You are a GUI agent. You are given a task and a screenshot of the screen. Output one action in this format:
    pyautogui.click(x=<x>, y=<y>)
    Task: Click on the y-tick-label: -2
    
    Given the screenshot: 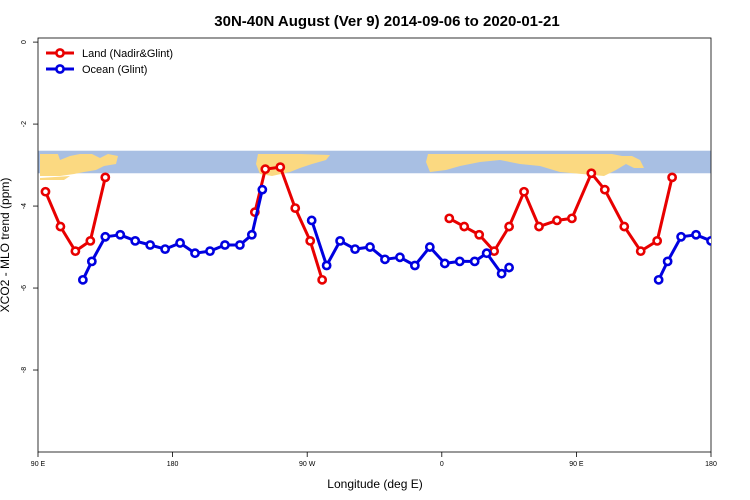 What is the action you would take?
    pyautogui.click(x=24, y=124)
    